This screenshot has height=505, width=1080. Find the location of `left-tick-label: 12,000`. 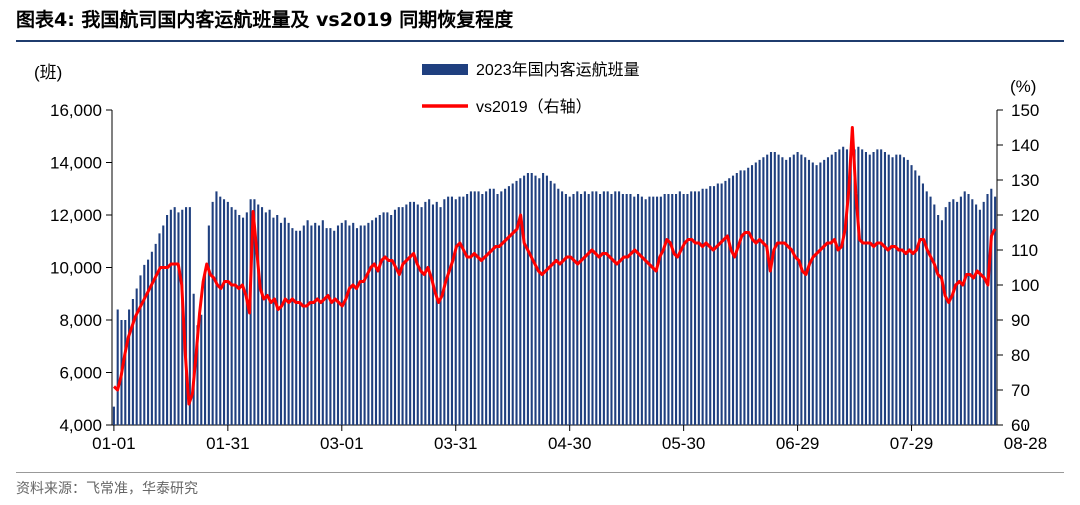

left-tick-label: 12,000 is located at coordinates (76, 215).